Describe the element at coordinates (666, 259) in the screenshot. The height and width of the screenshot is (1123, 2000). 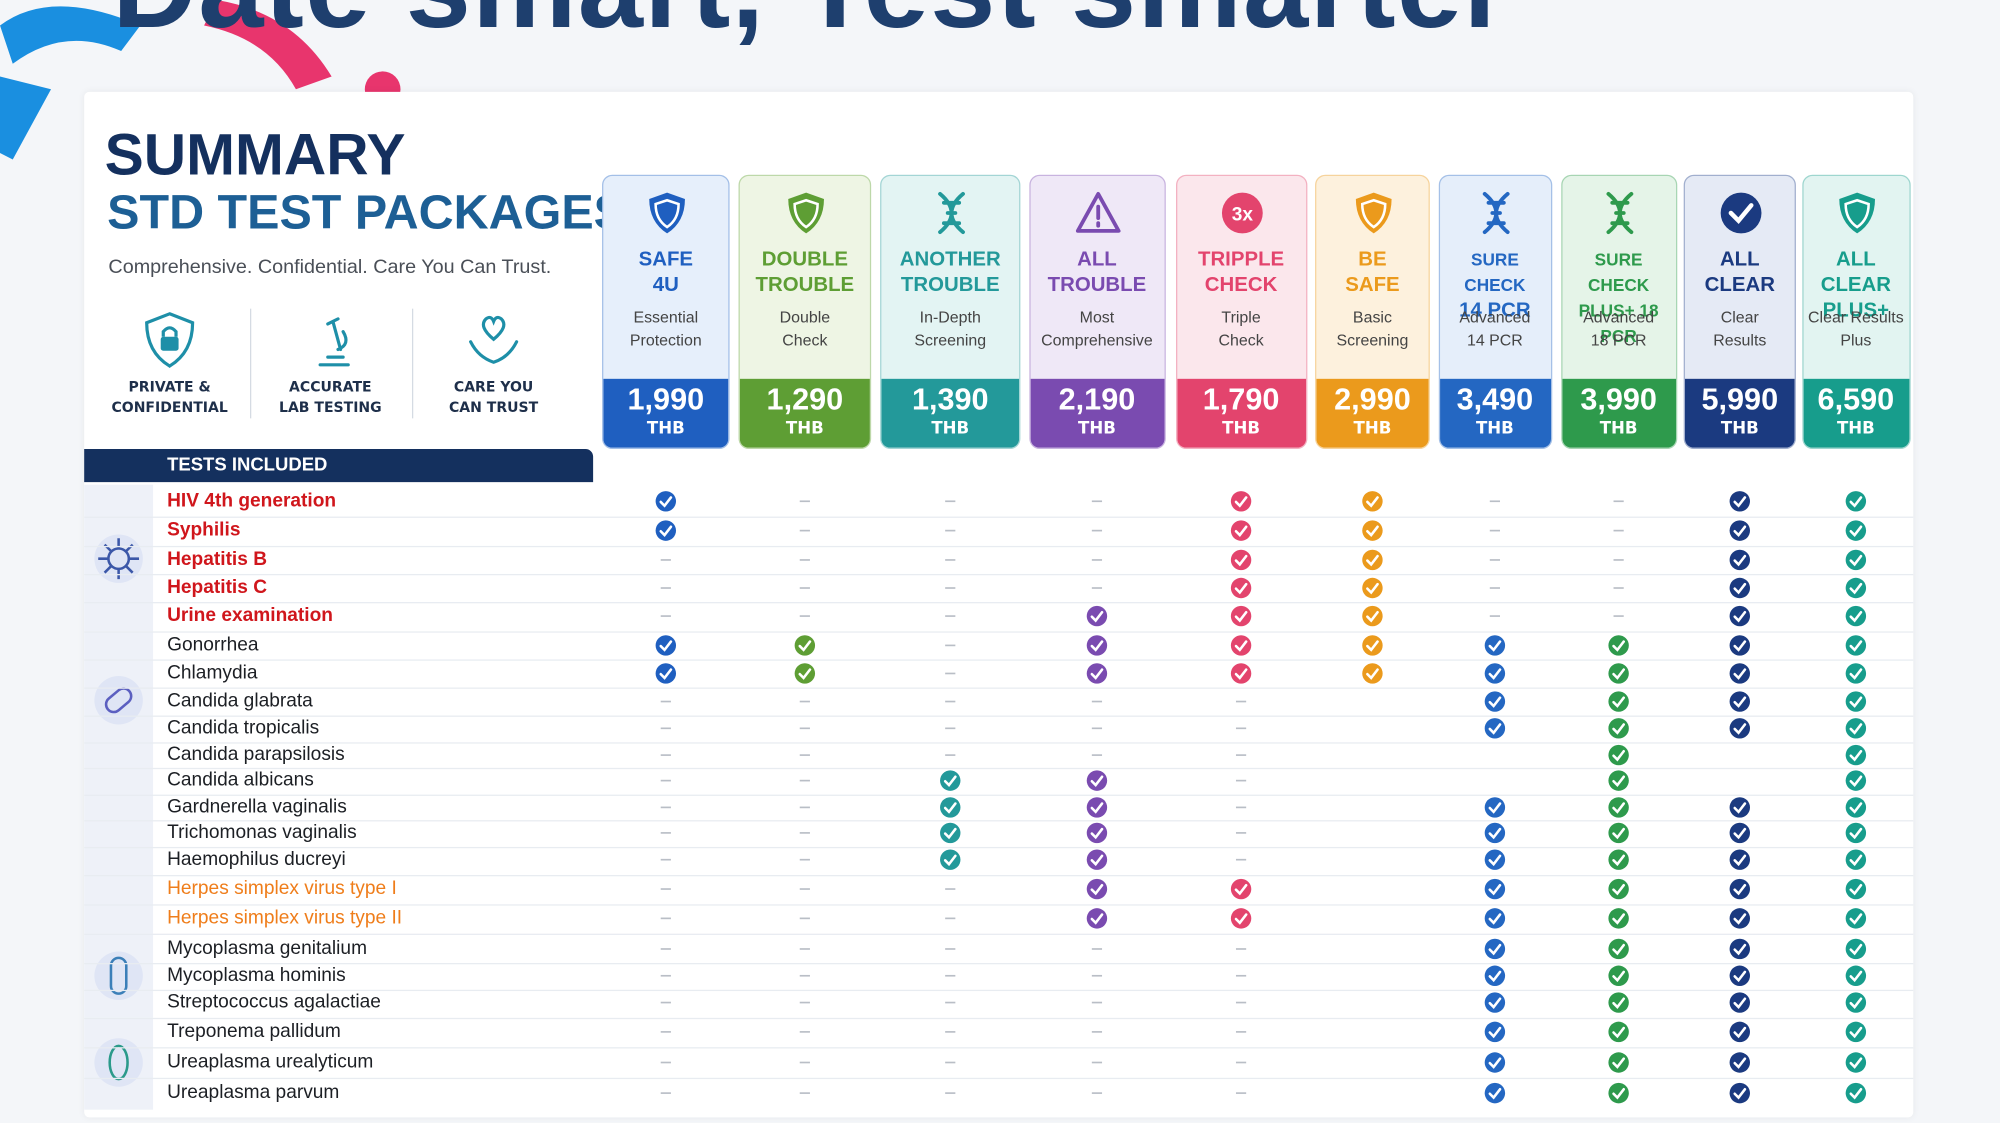
I see `package-name: SAFE` at that location.